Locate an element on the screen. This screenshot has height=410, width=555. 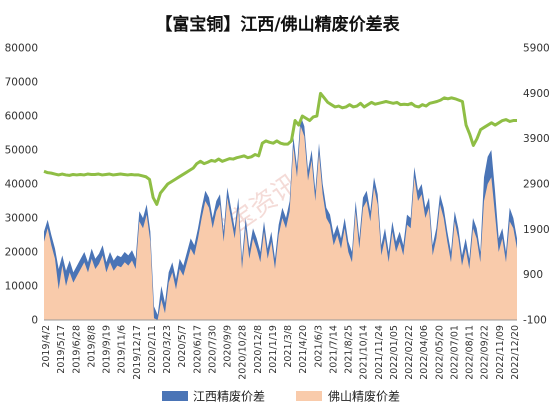
x-tick-label: 2022/05/20 is located at coordinates (439, 352).